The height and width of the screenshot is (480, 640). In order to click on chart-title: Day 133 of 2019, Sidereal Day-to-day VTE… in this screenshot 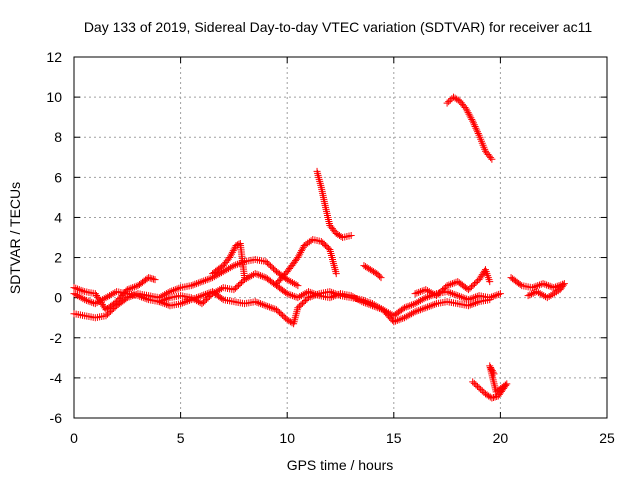, I will do `click(338, 27)`.